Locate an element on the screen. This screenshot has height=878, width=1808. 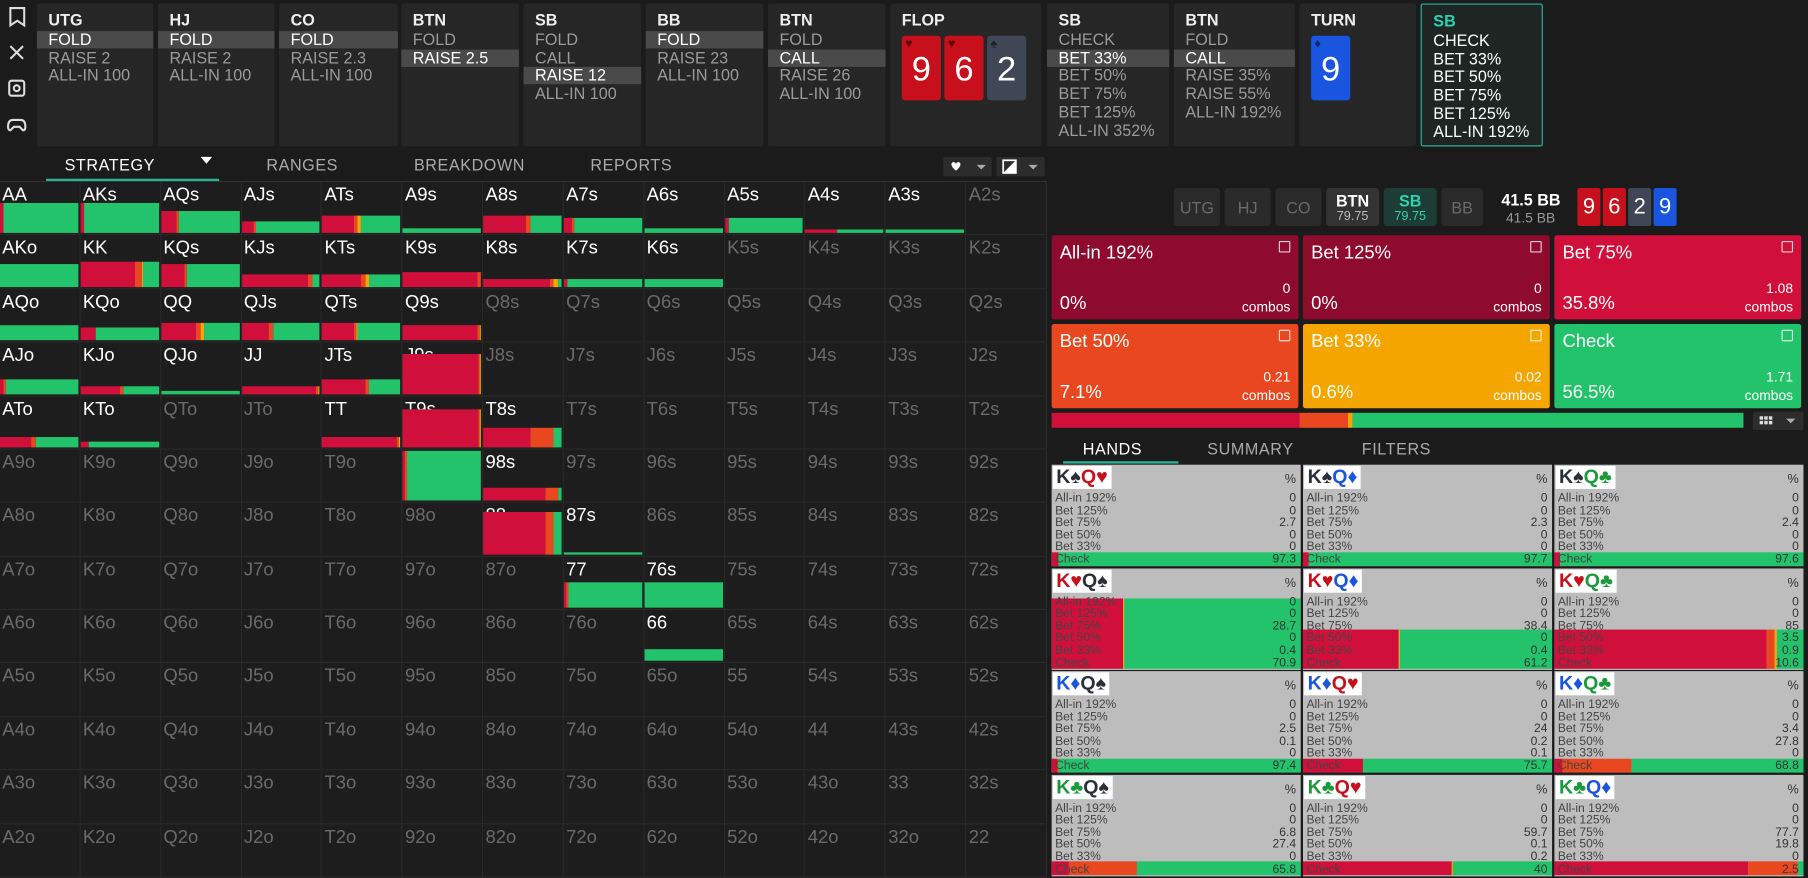
hand-cell: Q2s is located at coordinates (1006, 316).